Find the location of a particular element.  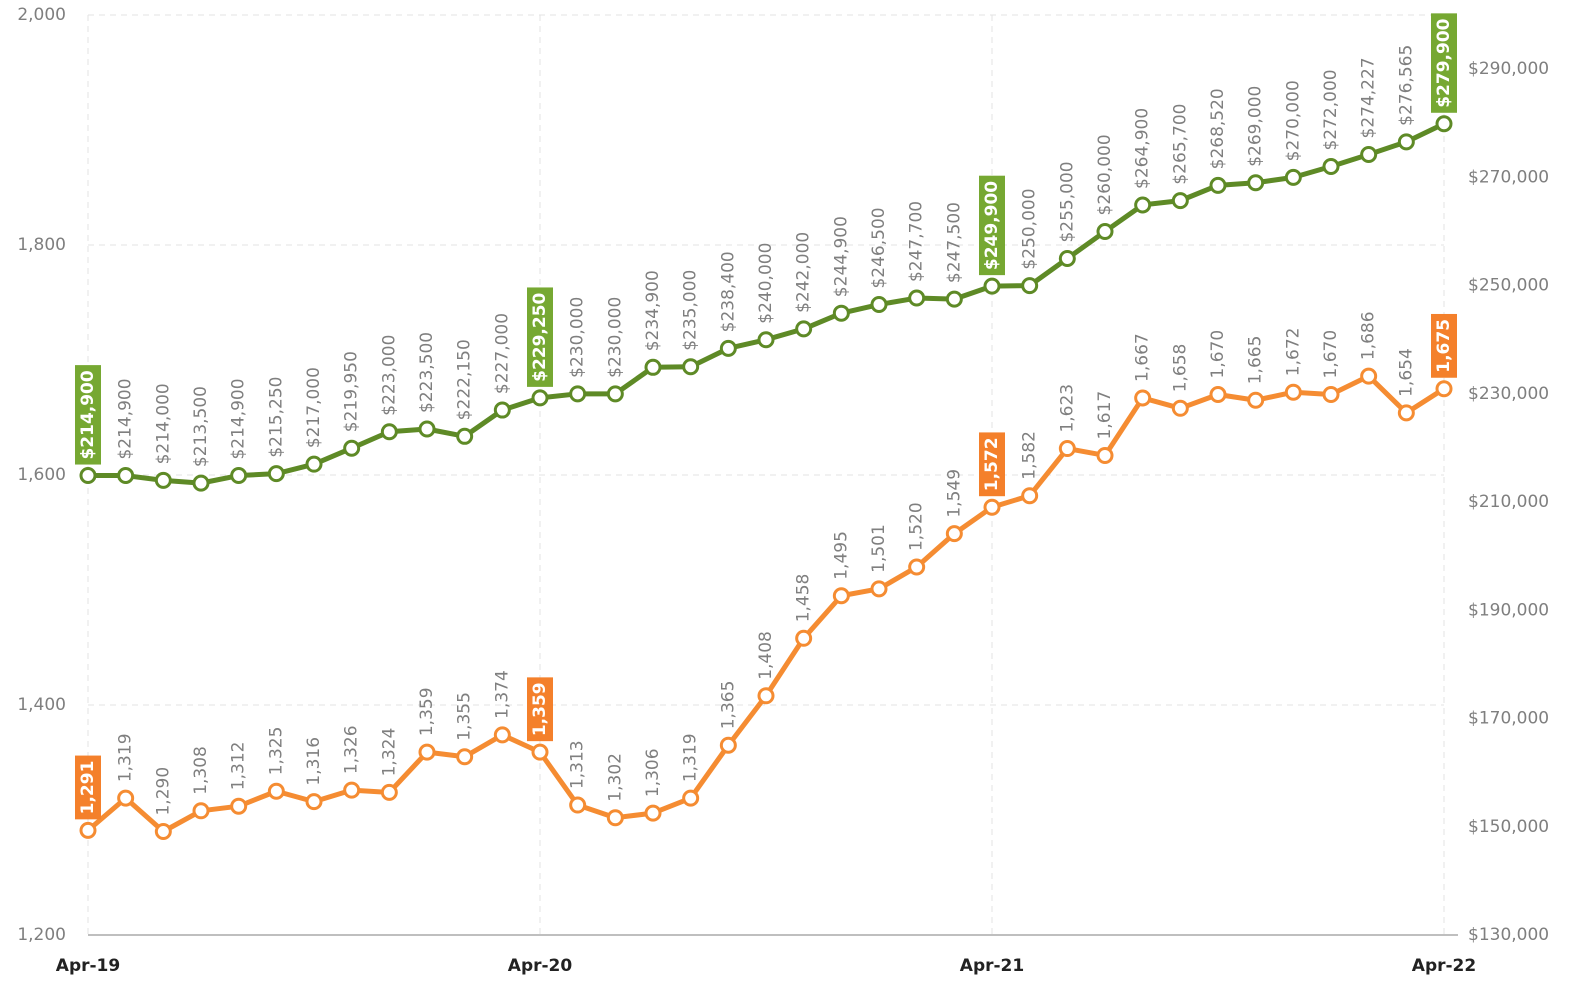

data-label-group: 1,501 is located at coordinates (879, 548).